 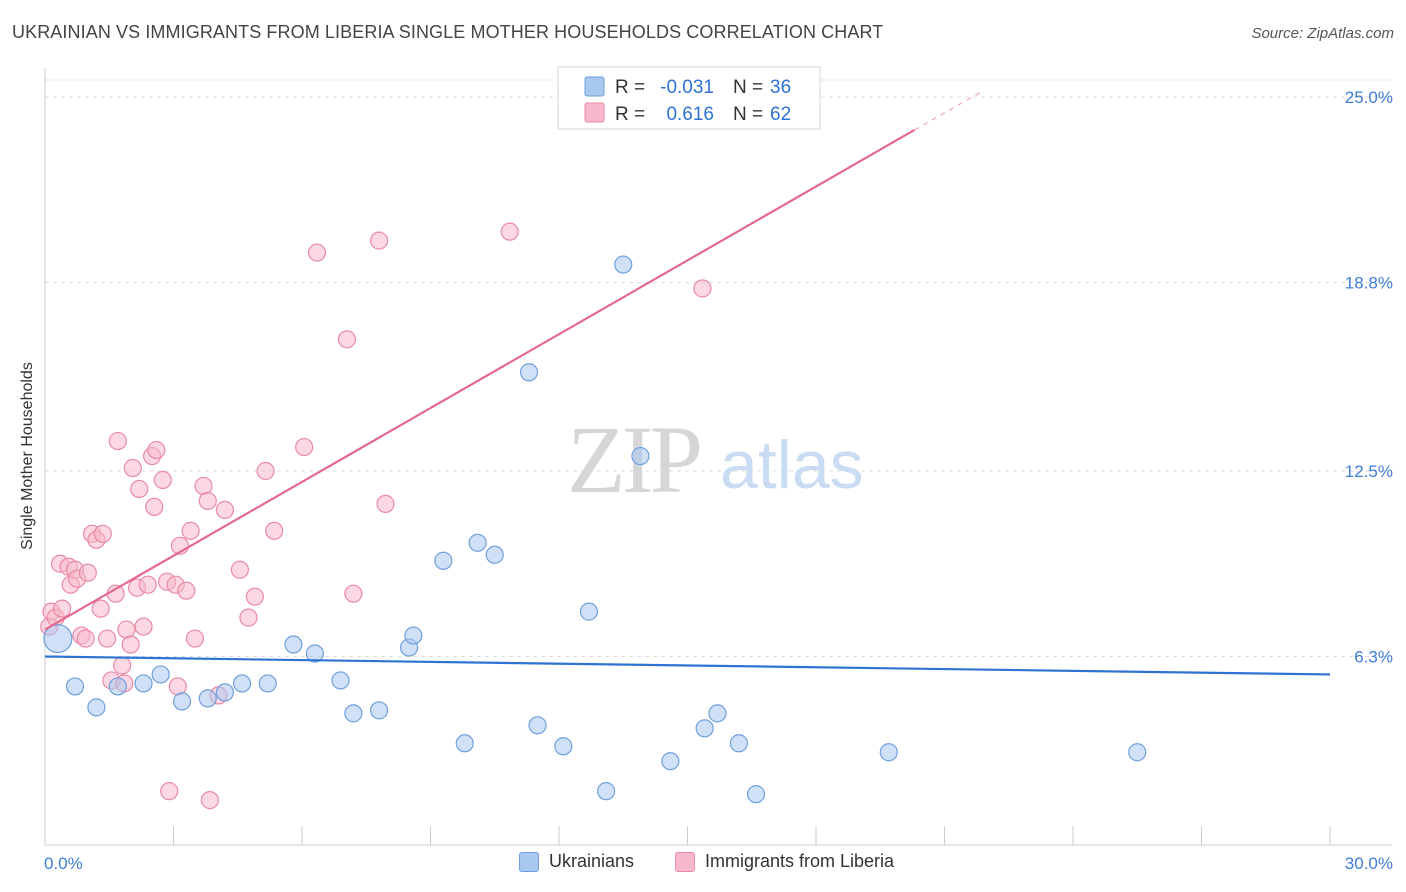 What do you see at coordinates (800, 861) in the screenshot?
I see `legend-label-liberia: Immigrants from Liberia` at bounding box center [800, 861].